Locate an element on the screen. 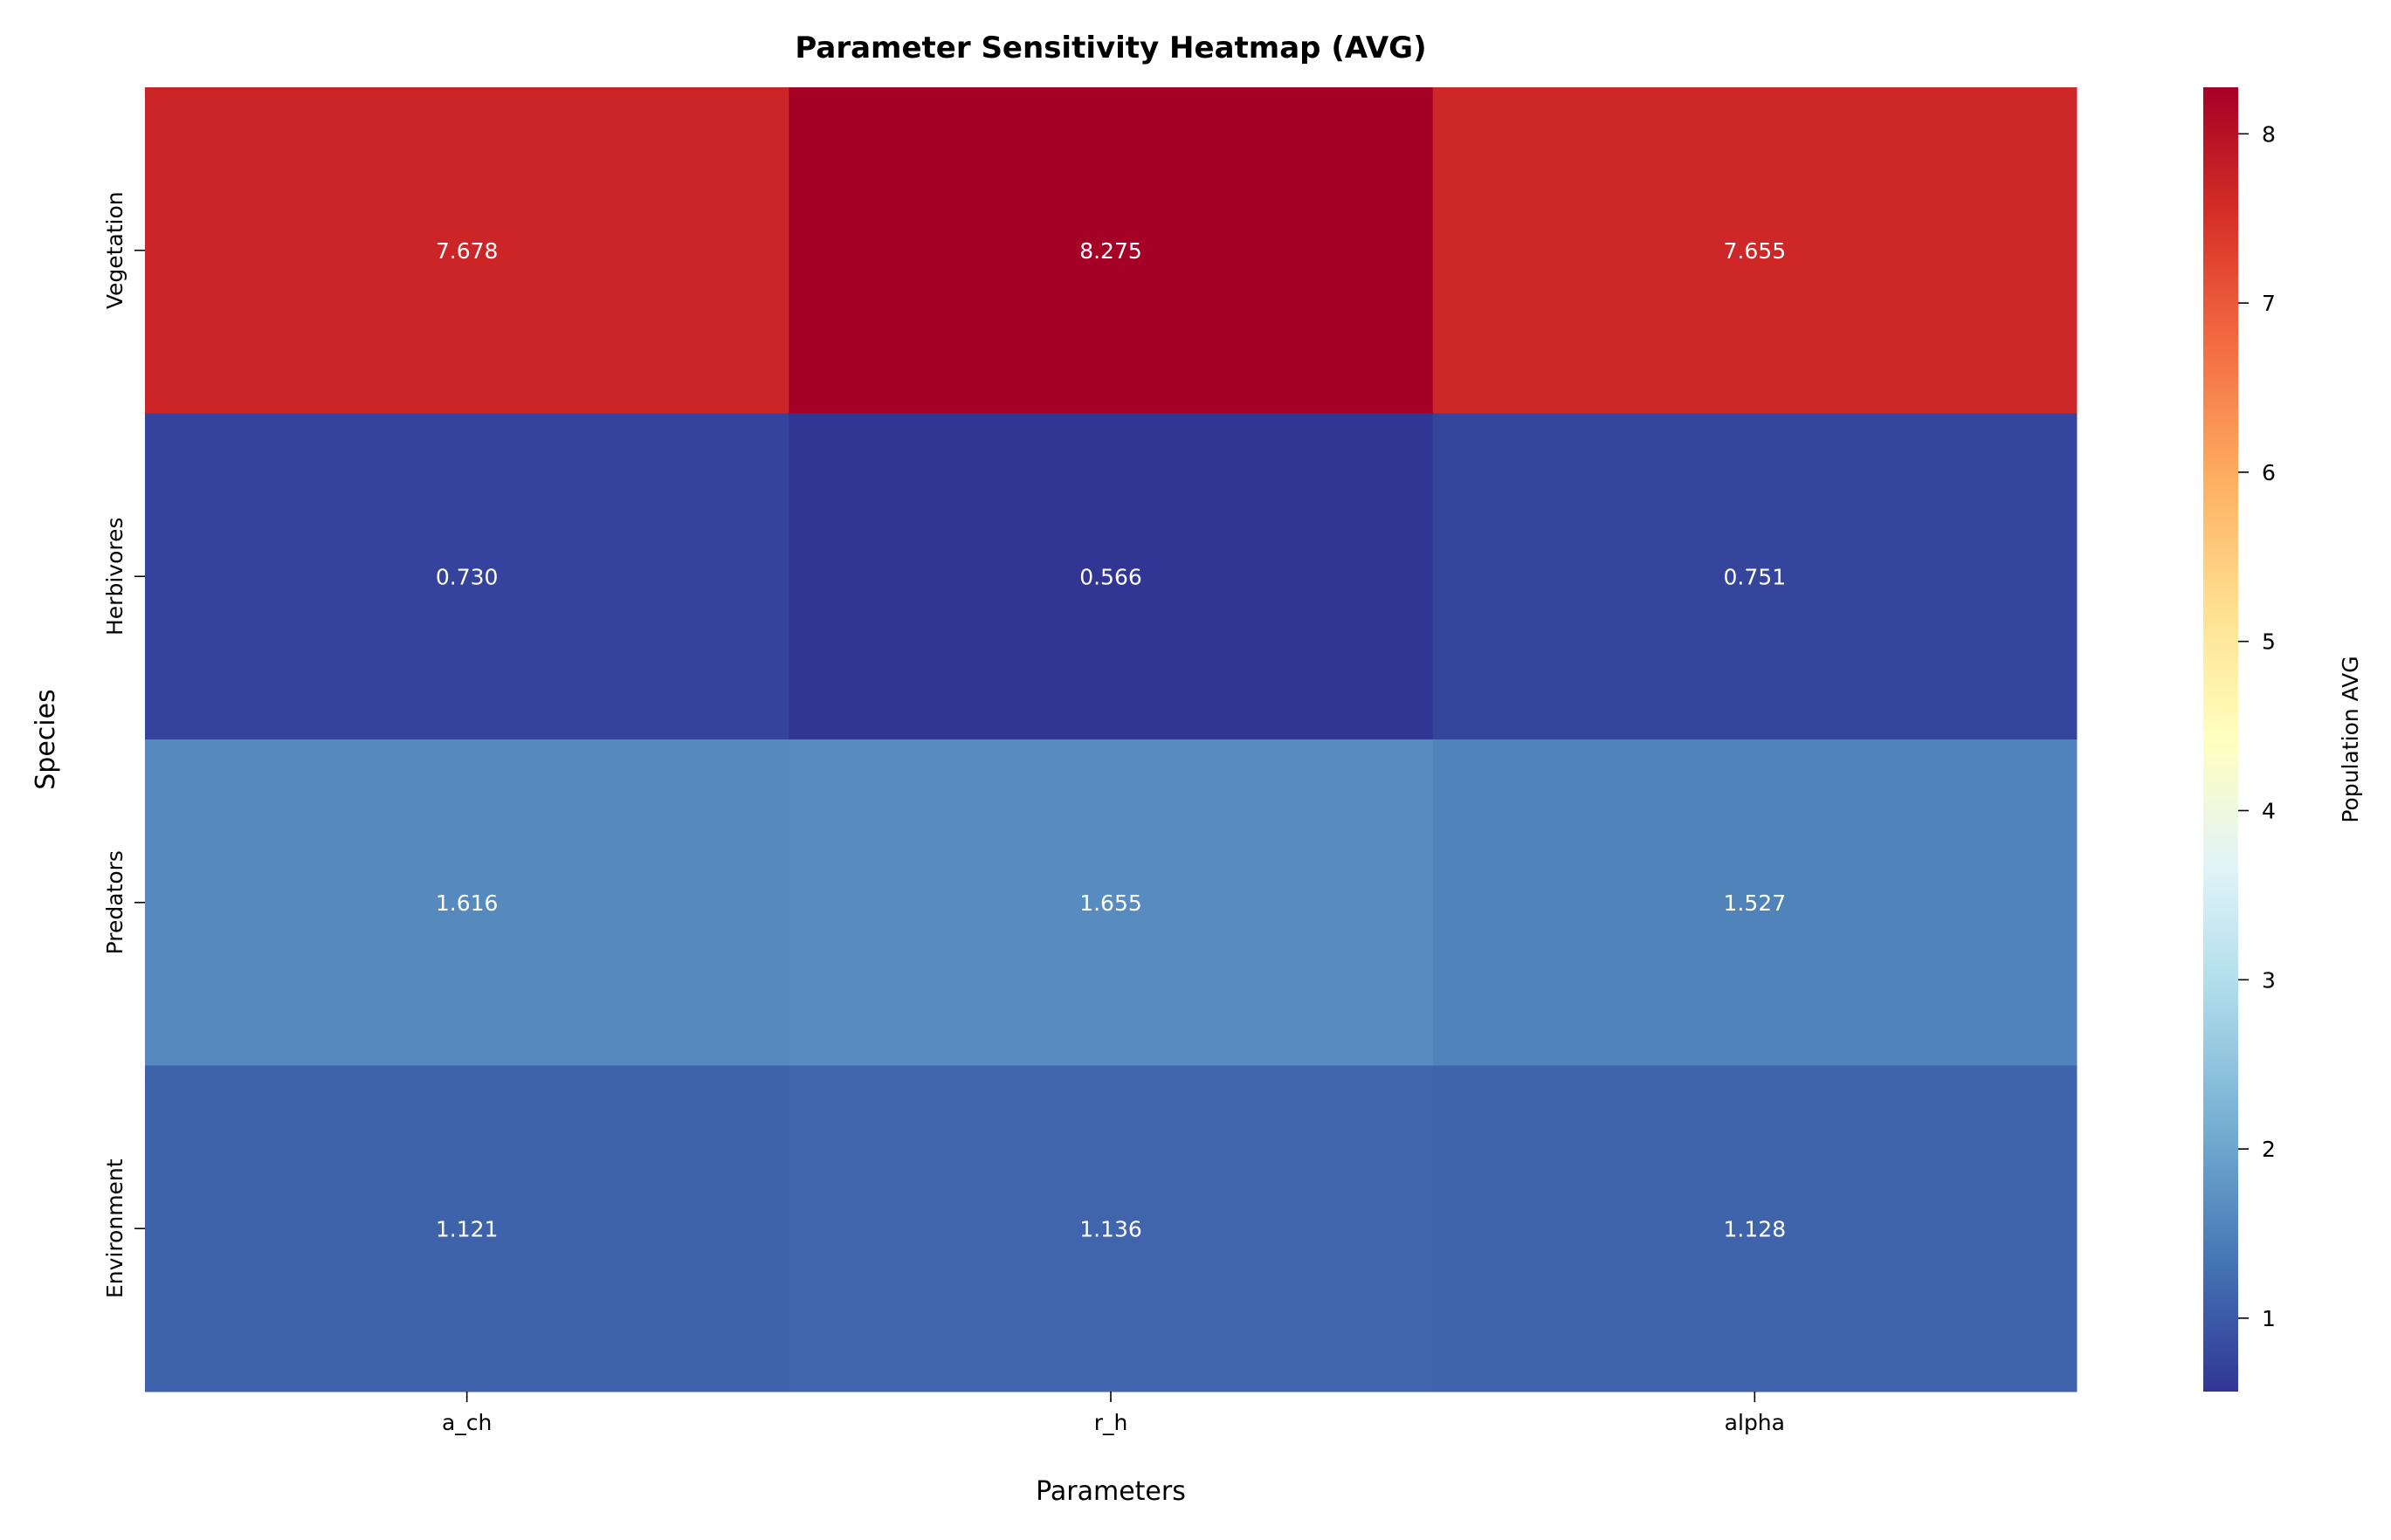  cell-value-label: 1.136 is located at coordinates (1110, 1228).